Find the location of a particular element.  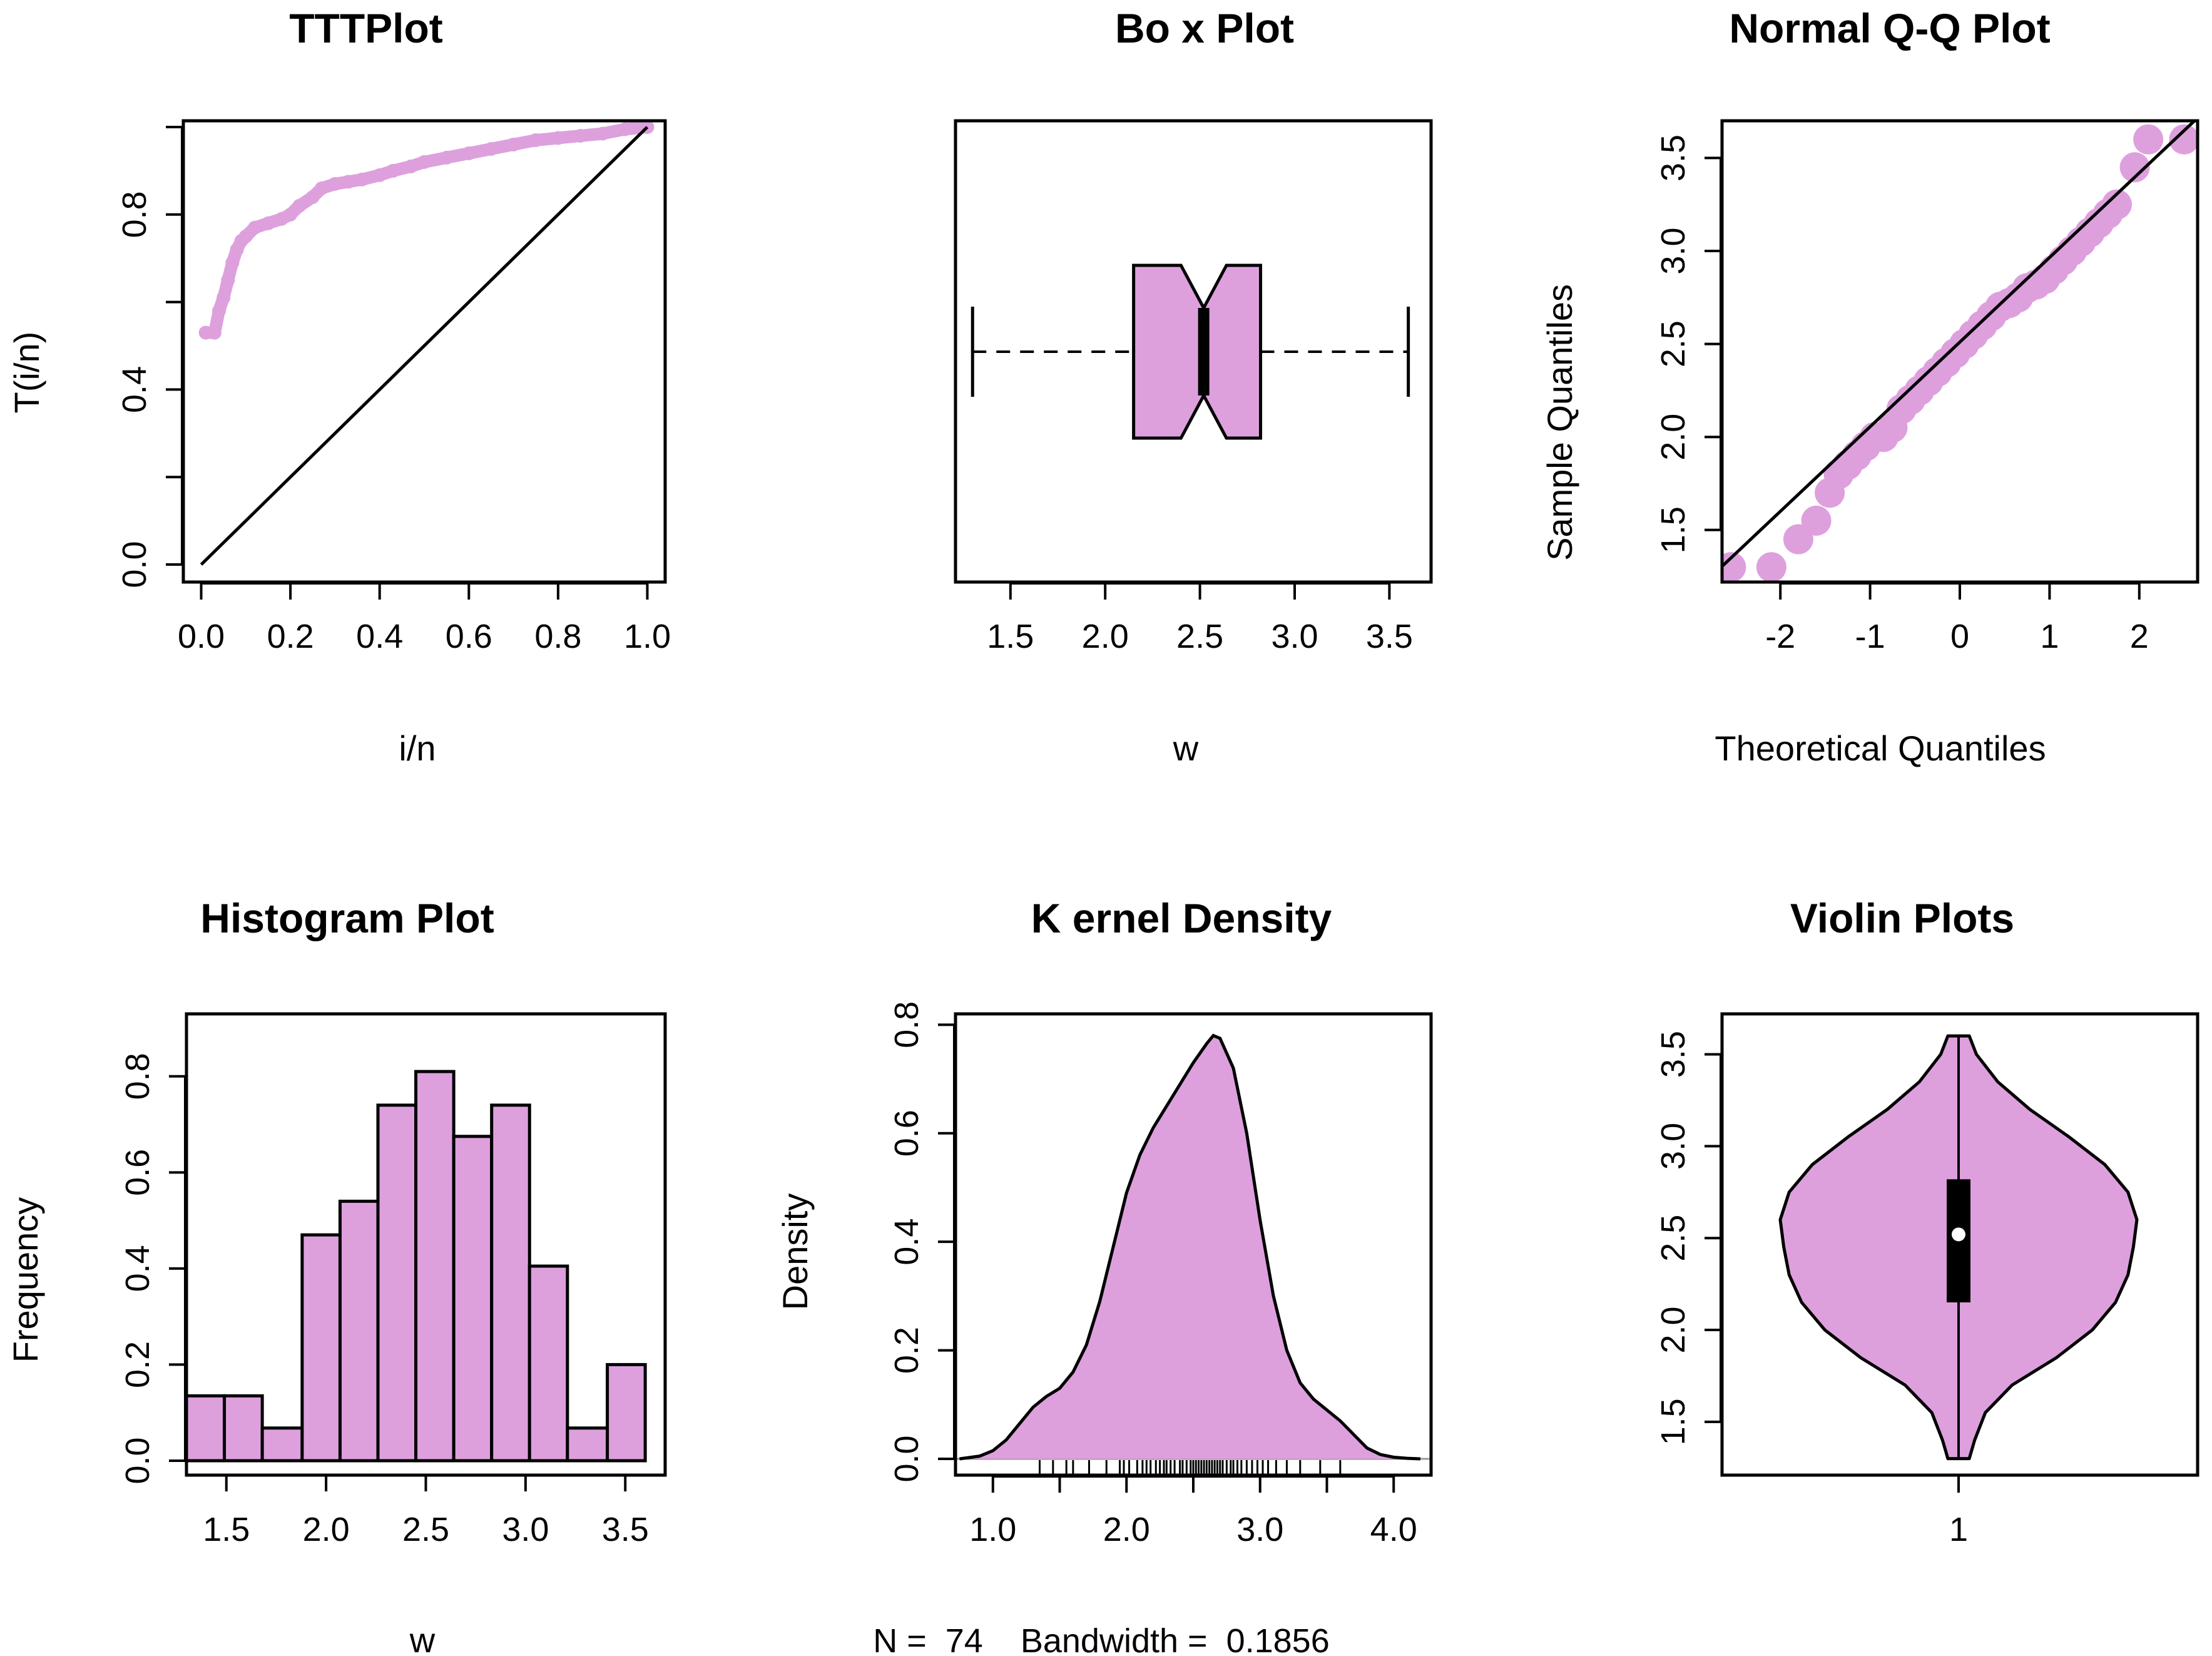

histogram-x-tick-label: 3.5 is located at coordinates (625, 1529).